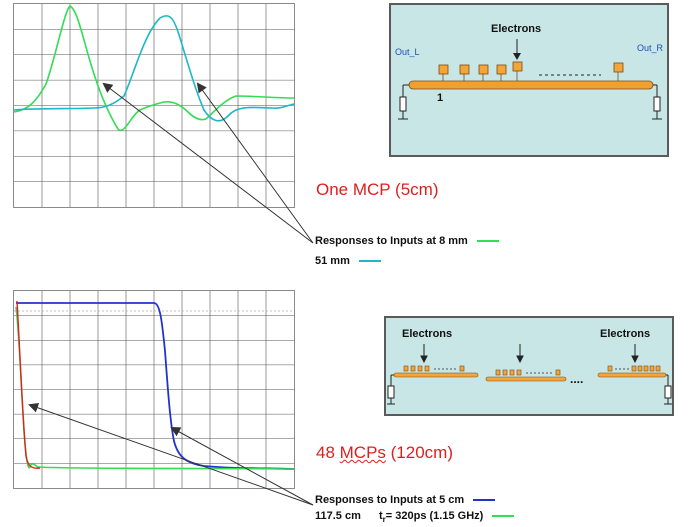 The width and height of the screenshot is (690, 527). Describe the element at coordinates (391, 241) in the screenshot. I see `top-legend-text-1: Responses to Inputs at 8 mm` at that location.